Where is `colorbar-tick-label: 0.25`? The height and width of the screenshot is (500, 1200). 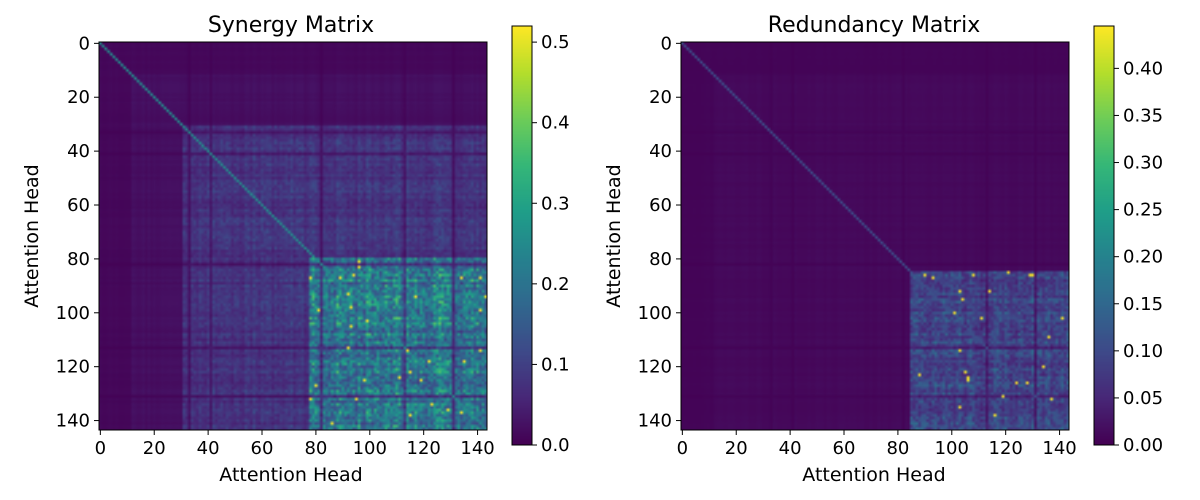
colorbar-tick-label: 0.25 is located at coordinates (1143, 210).